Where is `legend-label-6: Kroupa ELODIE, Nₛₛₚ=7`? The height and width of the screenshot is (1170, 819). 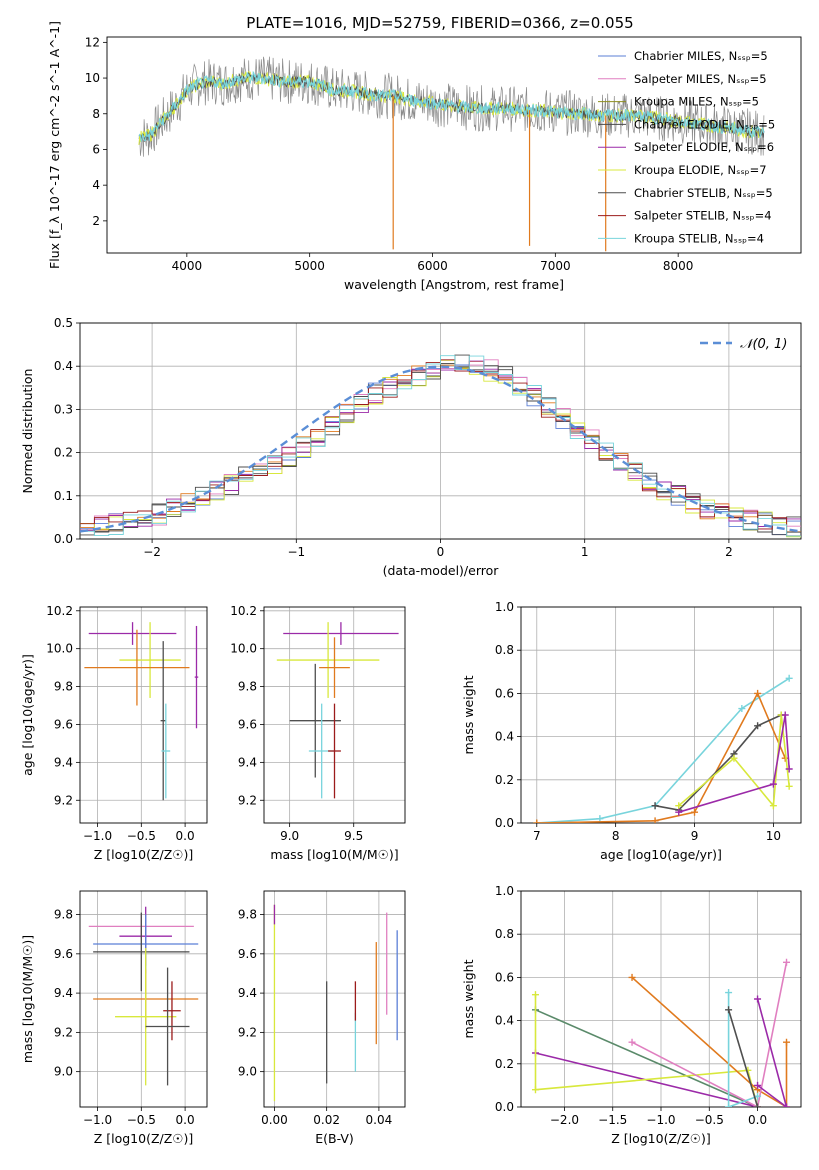 legend-label-6: Kroupa ELODIE, Nₛₛₚ=7 is located at coordinates (700, 170).